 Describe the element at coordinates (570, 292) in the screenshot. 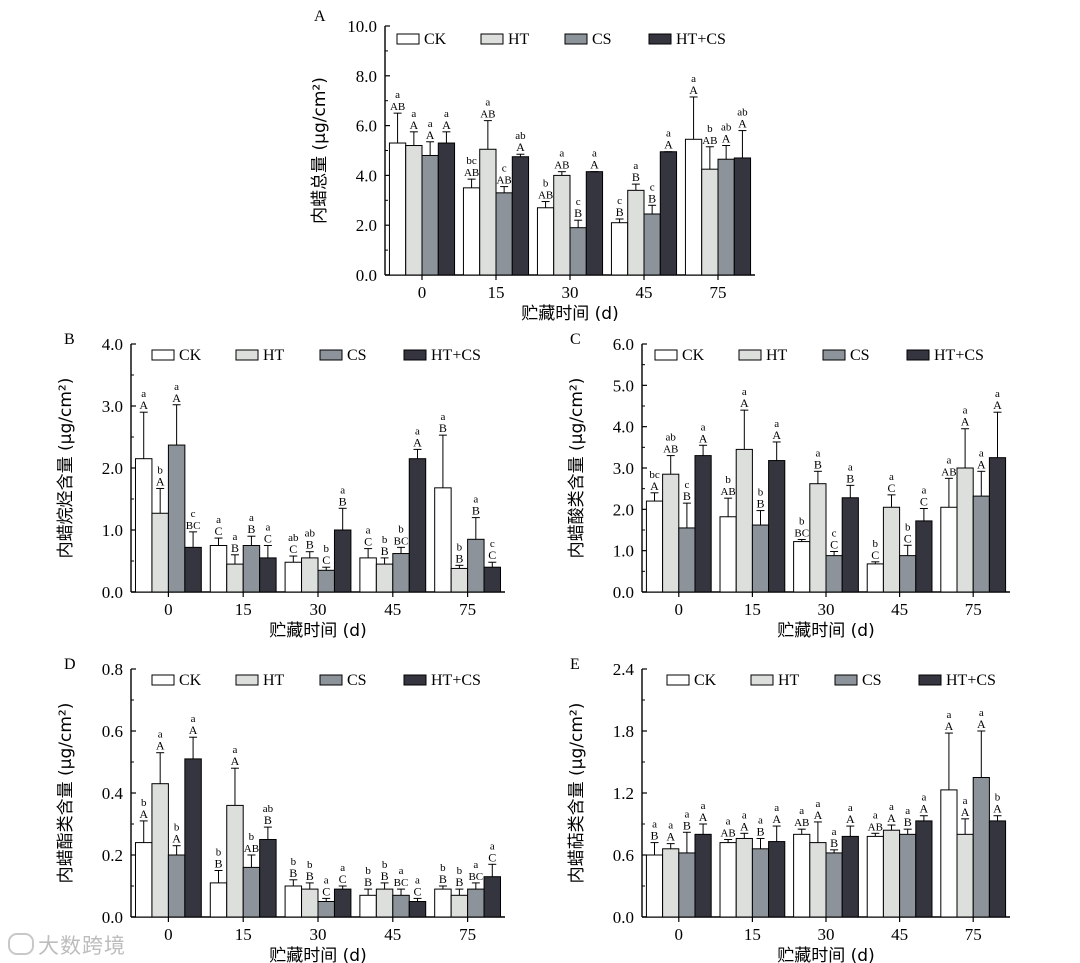

I see `x-tick-label: 30` at that location.